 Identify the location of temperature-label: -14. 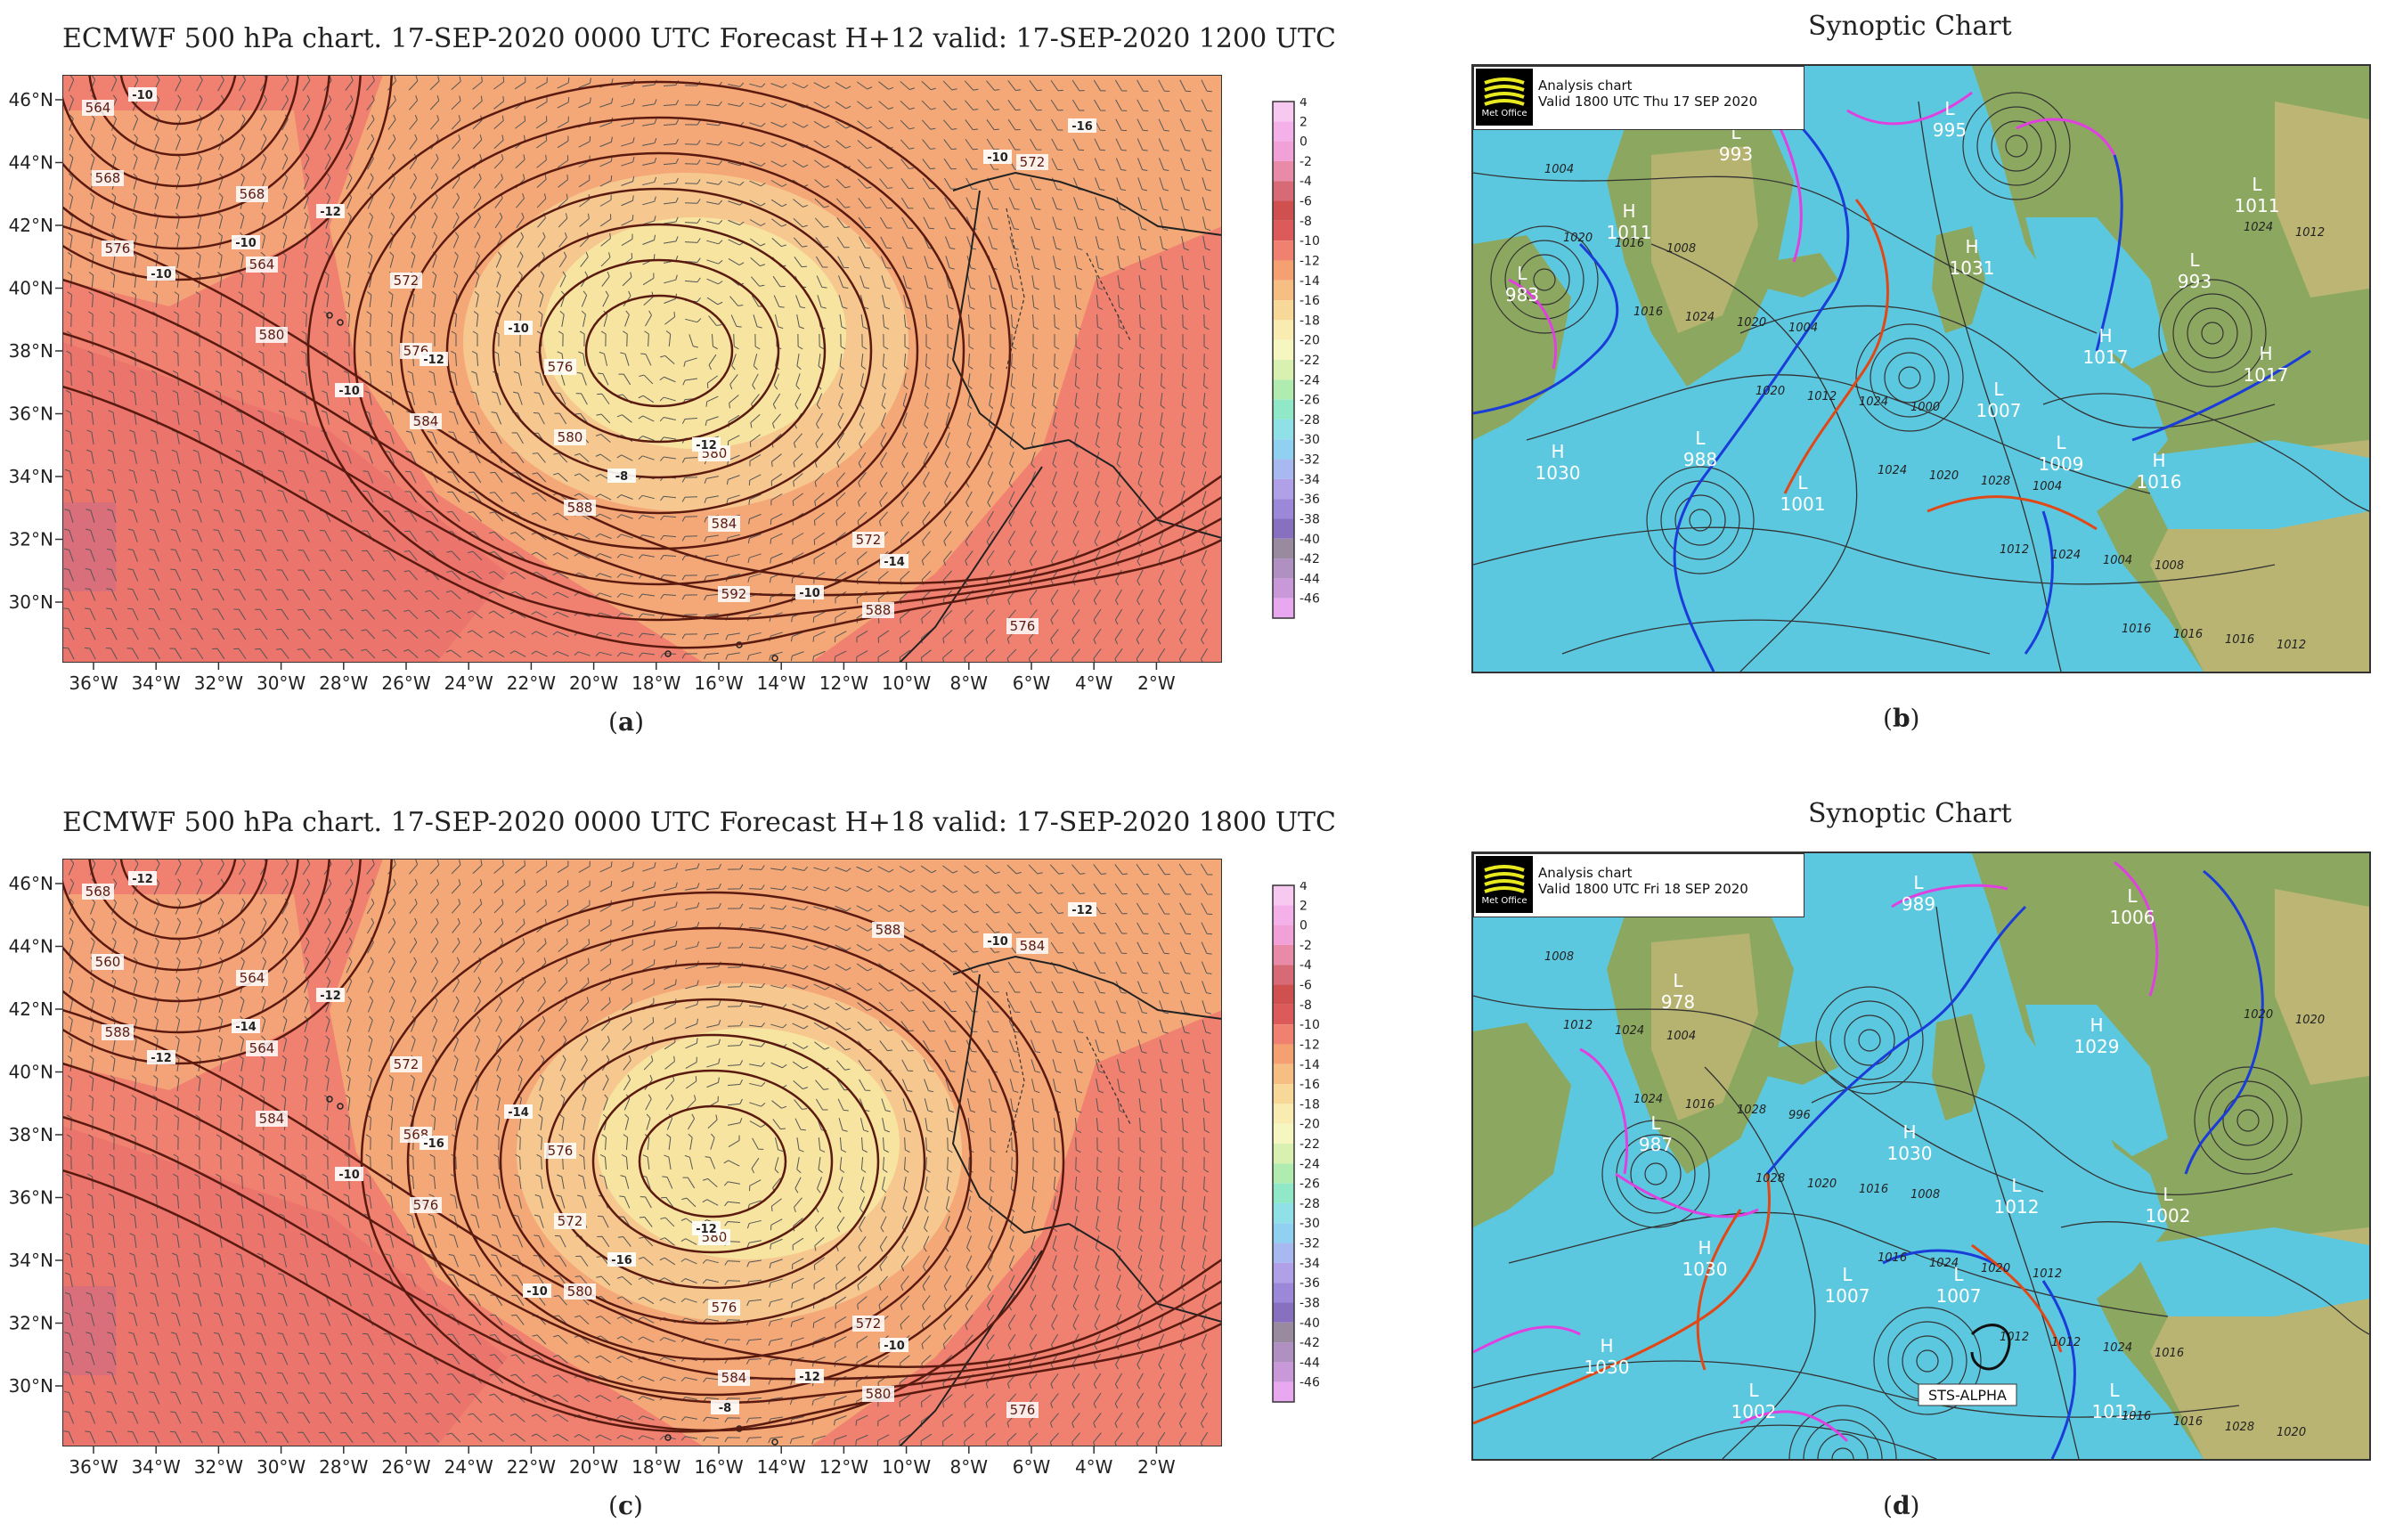
(246, 1026).